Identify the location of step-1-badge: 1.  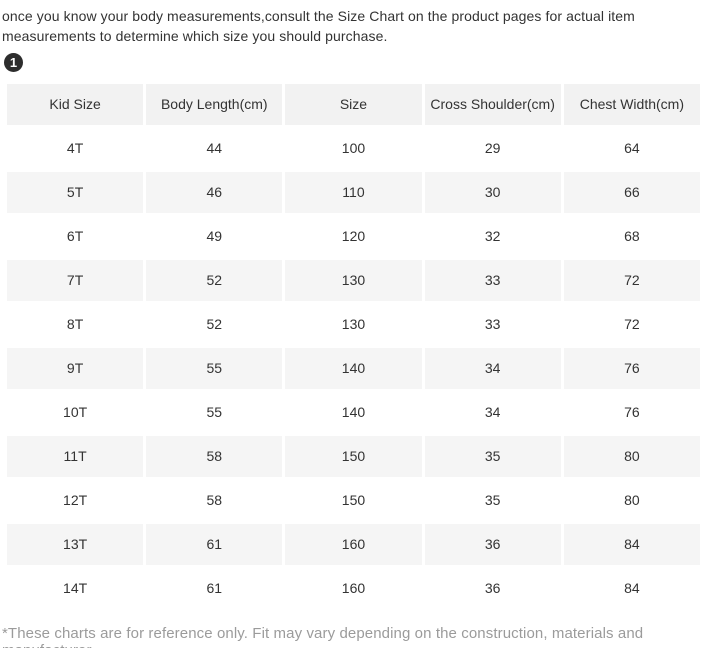
(13, 62).